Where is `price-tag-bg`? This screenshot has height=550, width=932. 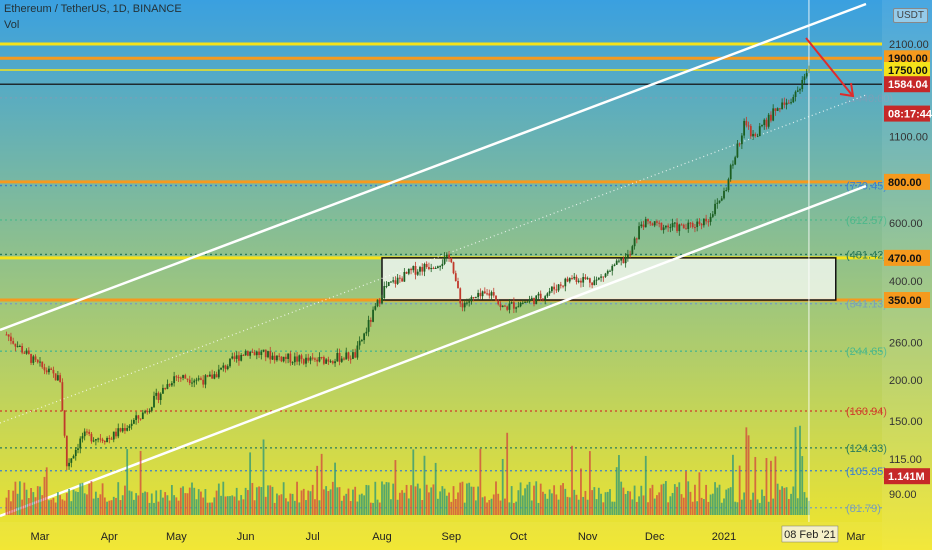 price-tag-bg is located at coordinates (907, 476).